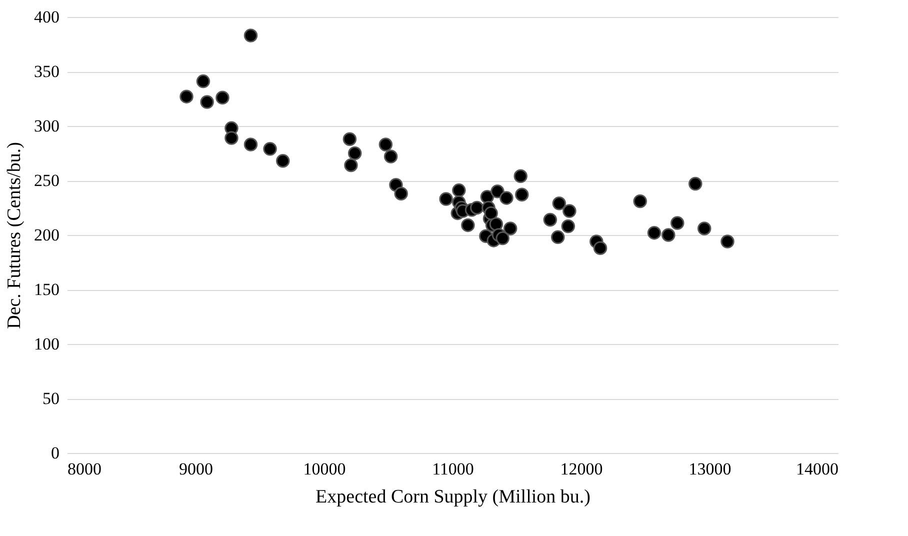 The image size is (908, 536). I want to click on x-tick-label: 9000, so click(196, 469).